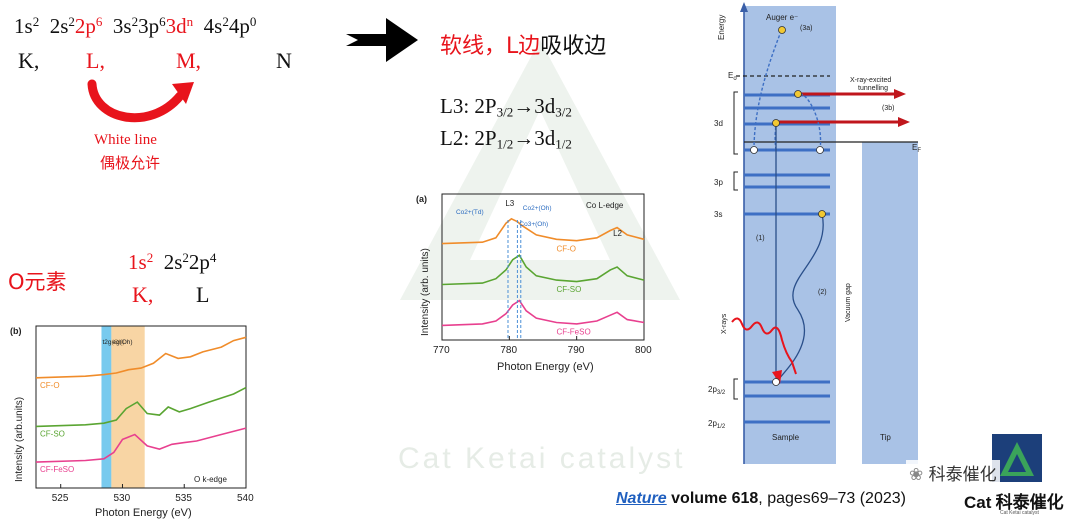 This screenshot has width=1080, height=523. I want to click on panel-label: (a), so click(421, 199).